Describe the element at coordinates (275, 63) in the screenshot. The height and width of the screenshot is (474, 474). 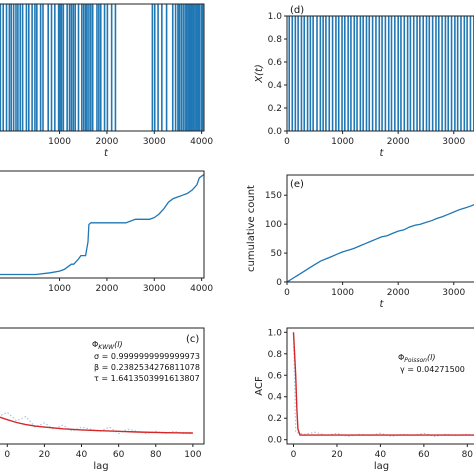
I see `y-tick-label-d-3: 0.6` at that location.